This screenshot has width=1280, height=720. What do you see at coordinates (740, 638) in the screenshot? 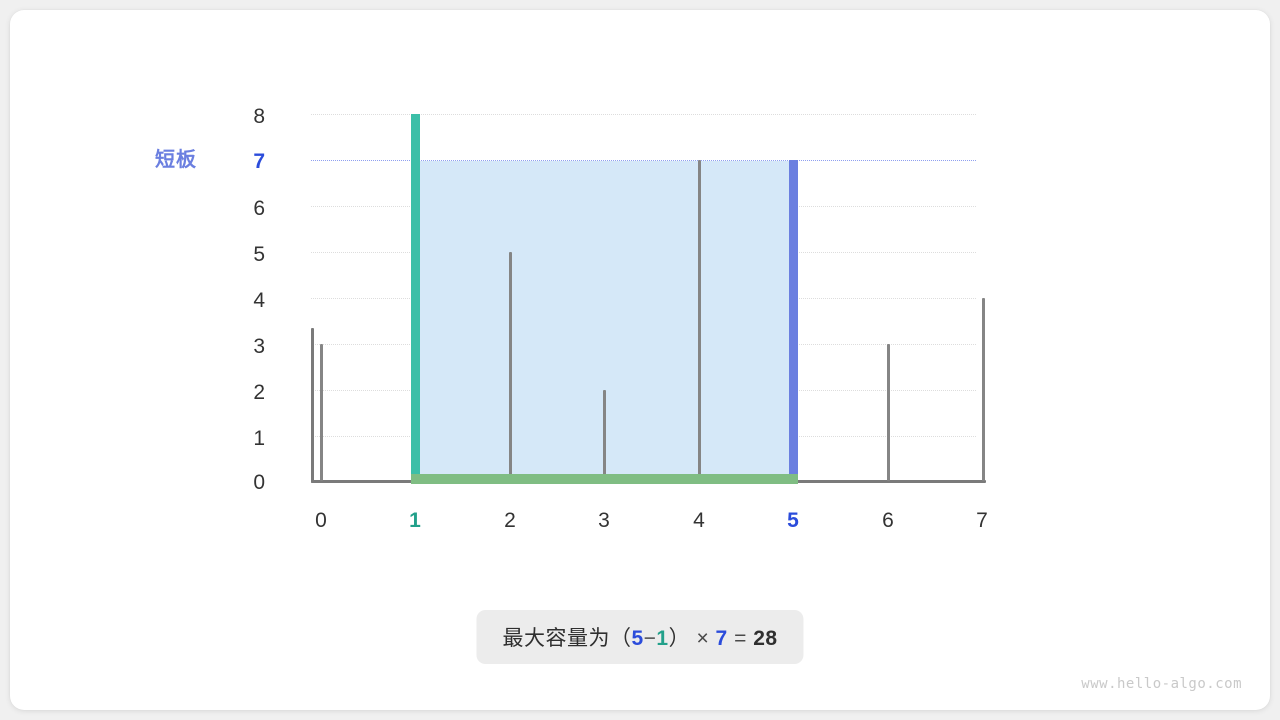
I see `caption-equals: =` at bounding box center [740, 638].